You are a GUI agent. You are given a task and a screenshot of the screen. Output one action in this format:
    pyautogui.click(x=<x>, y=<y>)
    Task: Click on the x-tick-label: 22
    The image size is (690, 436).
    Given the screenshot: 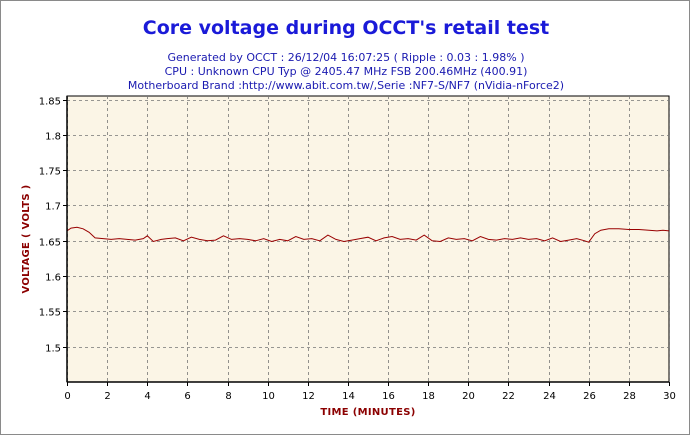 What is the action you would take?
    pyautogui.click(x=508, y=396)
    